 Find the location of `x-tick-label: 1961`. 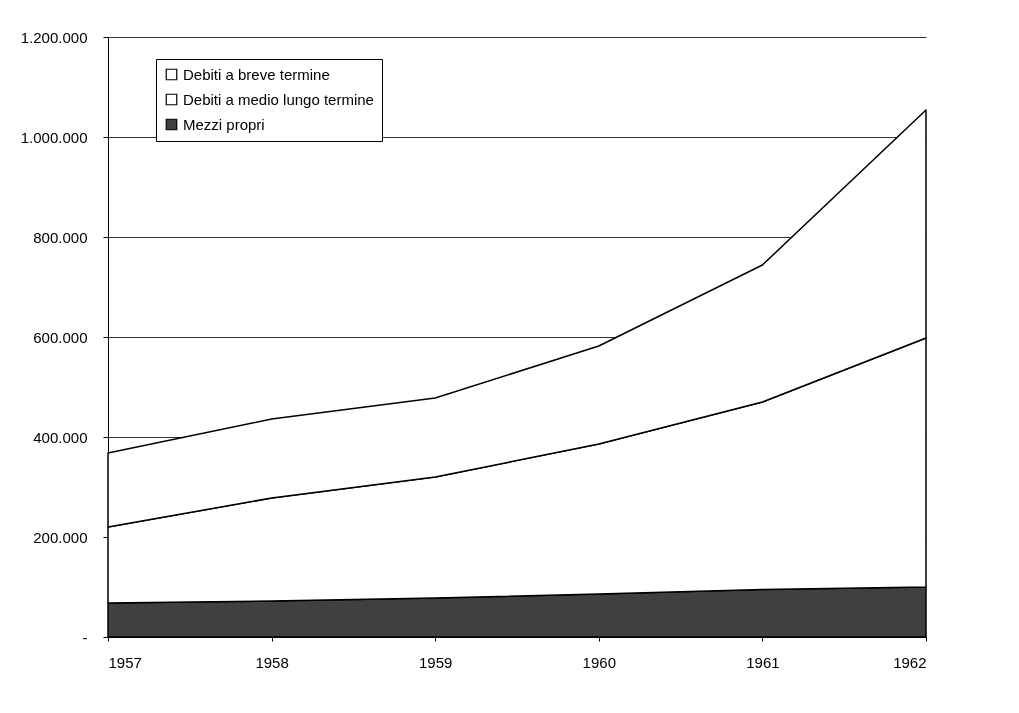

x-tick-label: 1961 is located at coordinates (763, 662).